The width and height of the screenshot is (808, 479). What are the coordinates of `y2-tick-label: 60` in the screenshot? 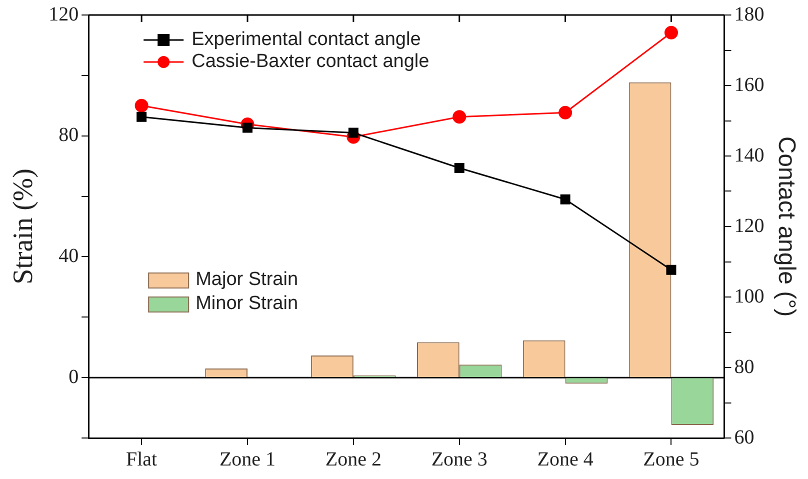 It's located at (744, 437).